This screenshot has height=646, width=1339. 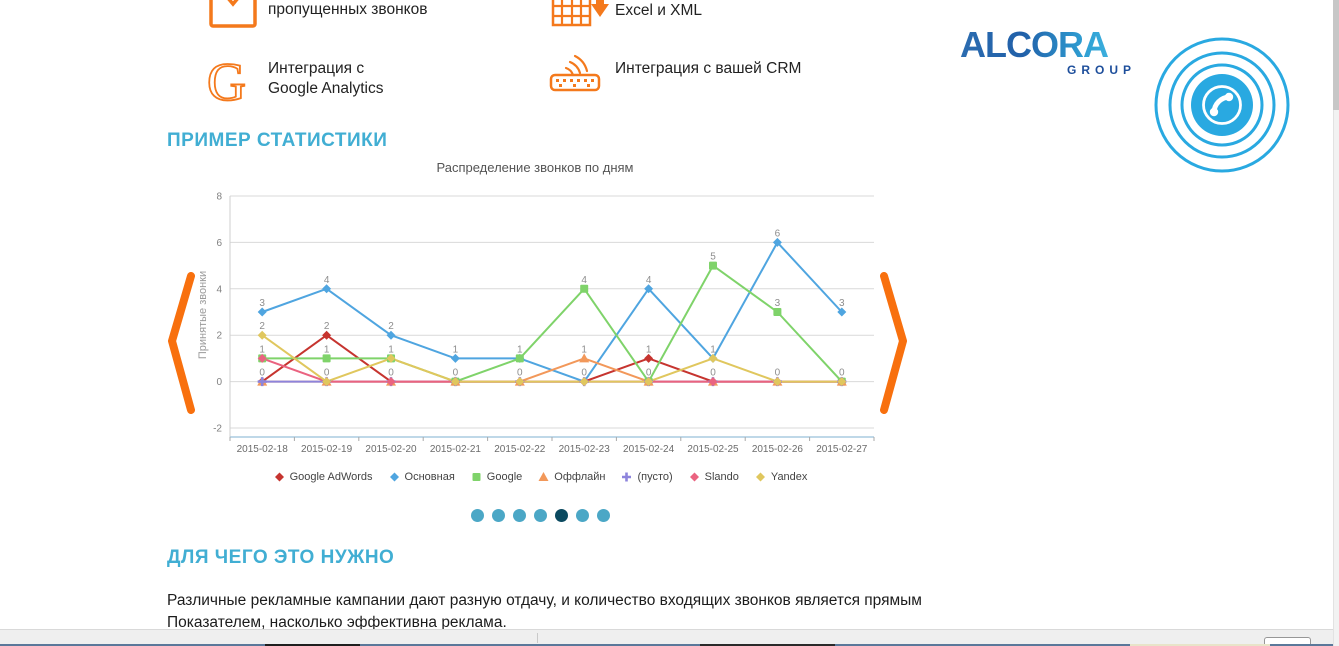 I want to click on svg-text: 2015-02-19, so click(x=327, y=449).